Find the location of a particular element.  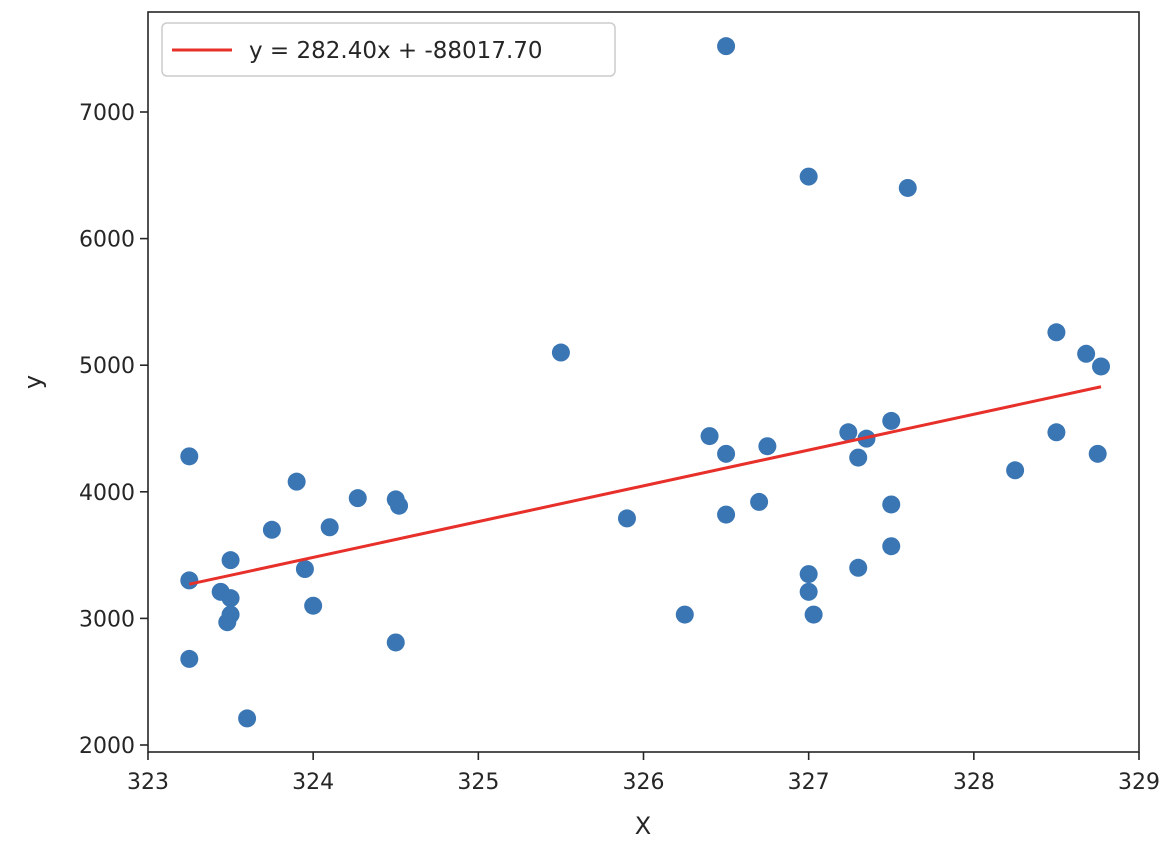

legend-label: y = 282.40x + -88017.70 is located at coordinates (396, 51).